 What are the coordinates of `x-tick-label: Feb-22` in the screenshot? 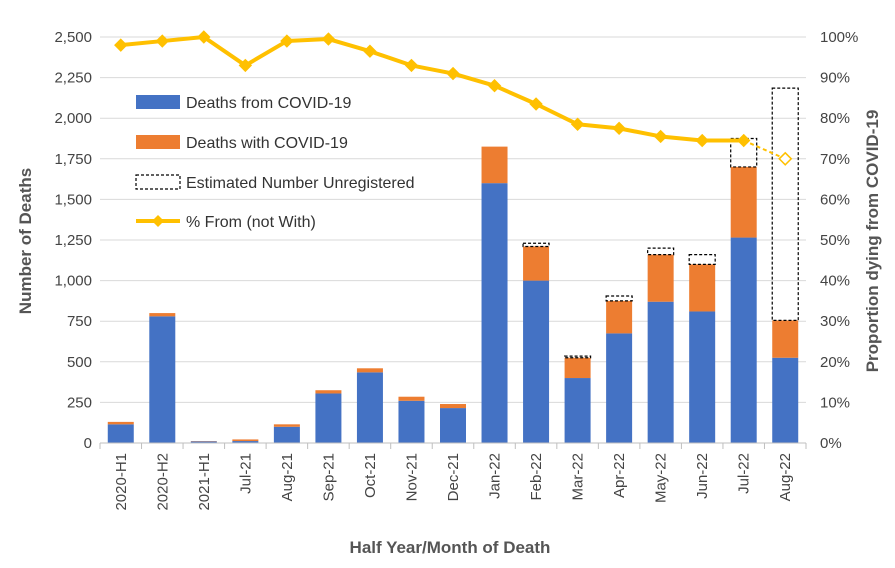 It's located at (536, 477).